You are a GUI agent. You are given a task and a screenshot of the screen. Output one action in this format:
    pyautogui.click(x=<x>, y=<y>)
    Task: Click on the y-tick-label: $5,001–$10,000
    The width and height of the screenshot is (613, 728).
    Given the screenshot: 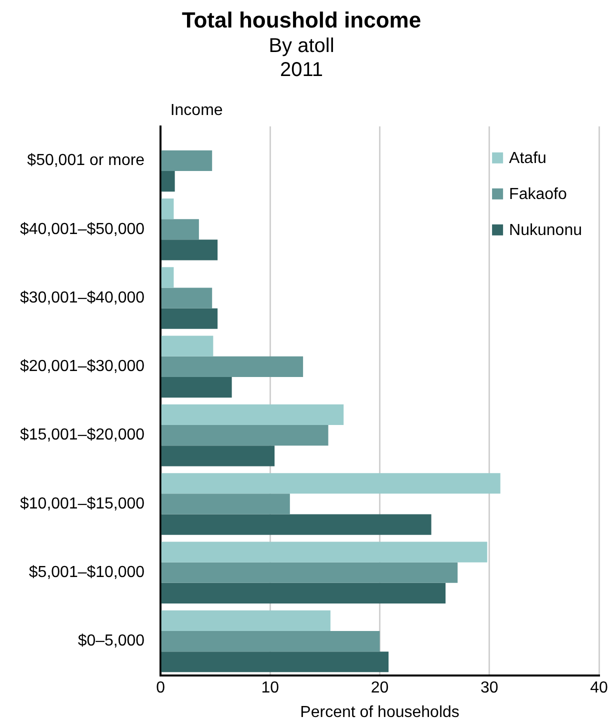 What is the action you would take?
    pyautogui.click(x=86, y=573)
    